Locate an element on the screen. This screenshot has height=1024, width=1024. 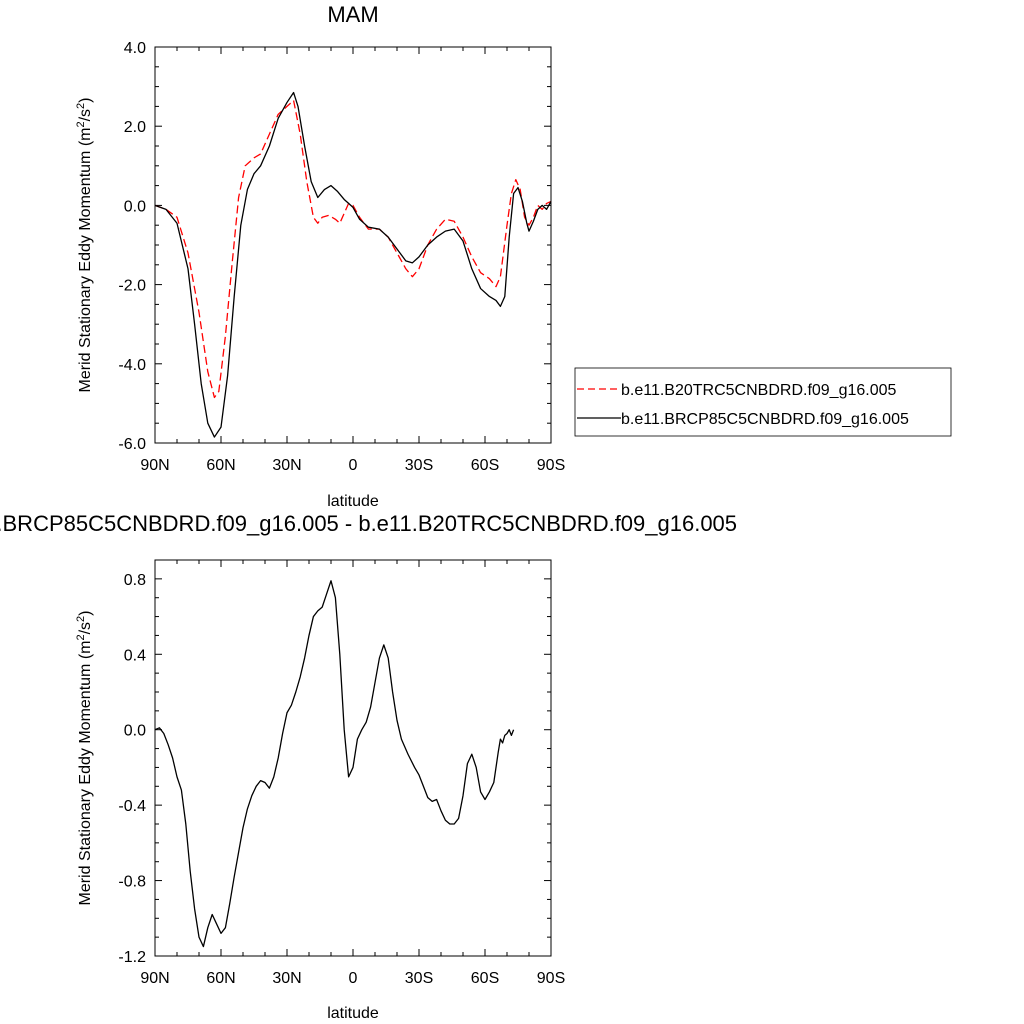
bottom-ylabel-sup2: 2 is located at coordinates (81, 619).